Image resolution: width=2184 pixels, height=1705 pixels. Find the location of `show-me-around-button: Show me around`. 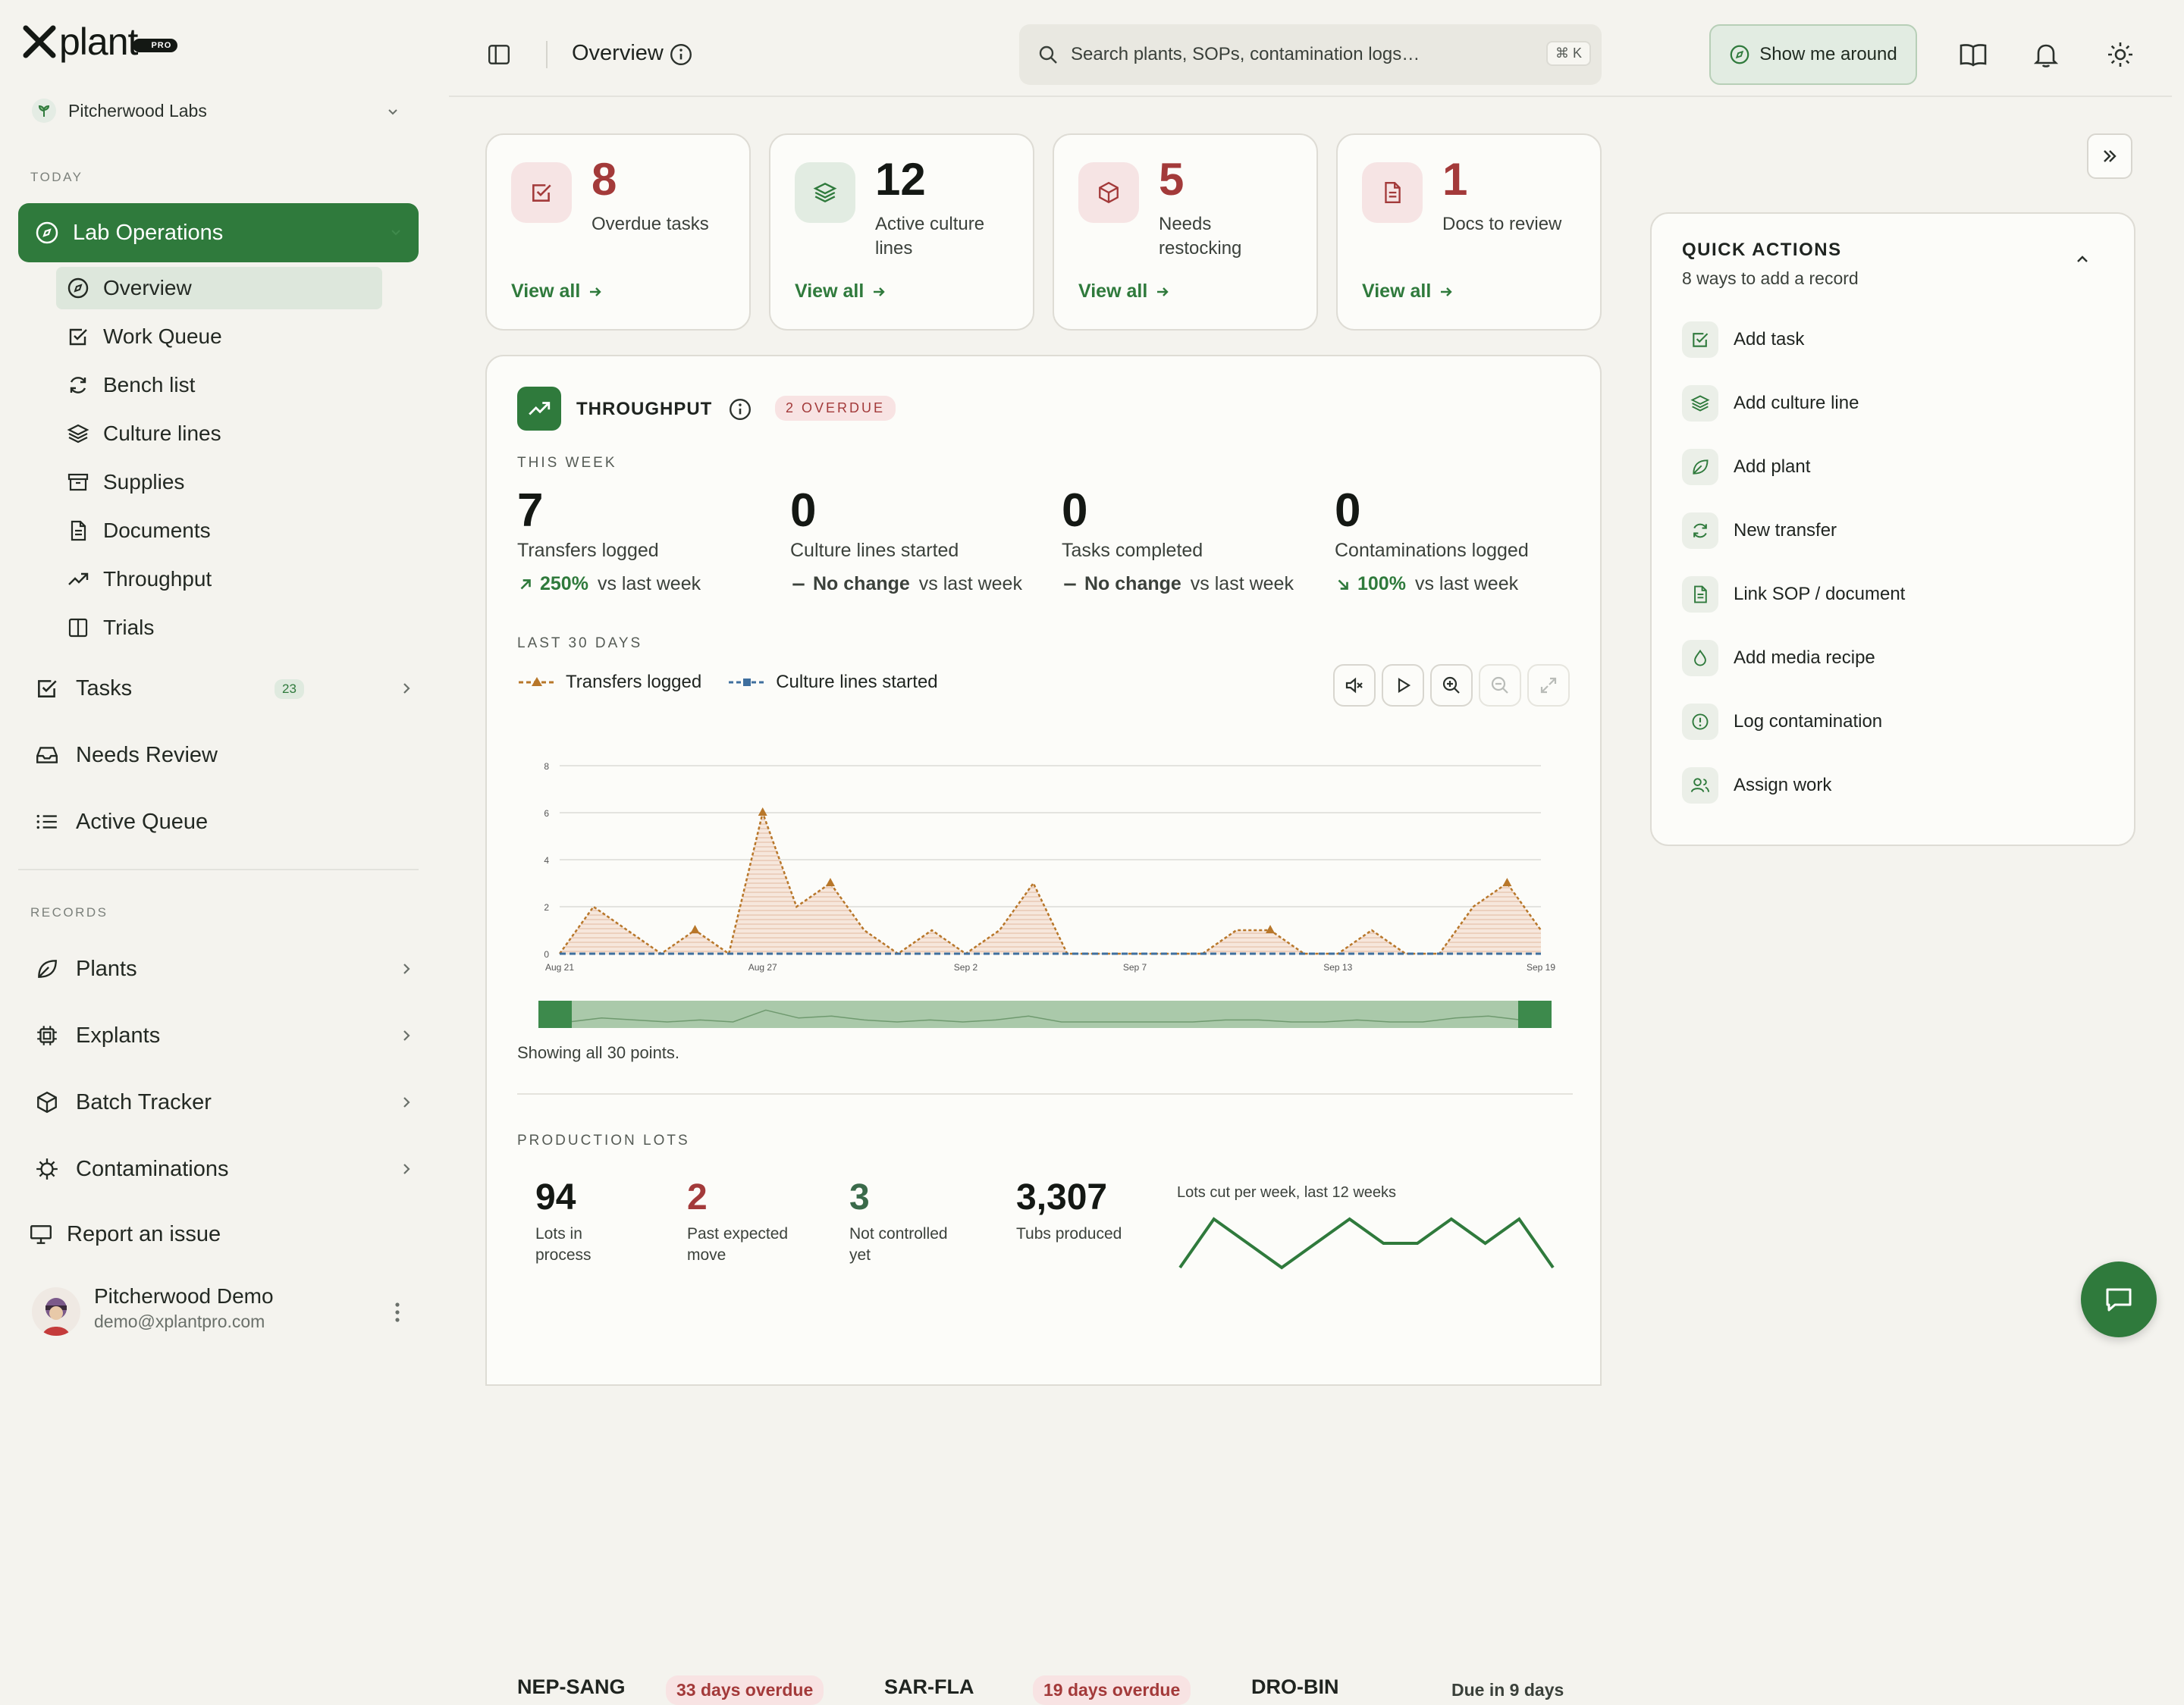

show-me-around-button: Show me around is located at coordinates (1813, 54).